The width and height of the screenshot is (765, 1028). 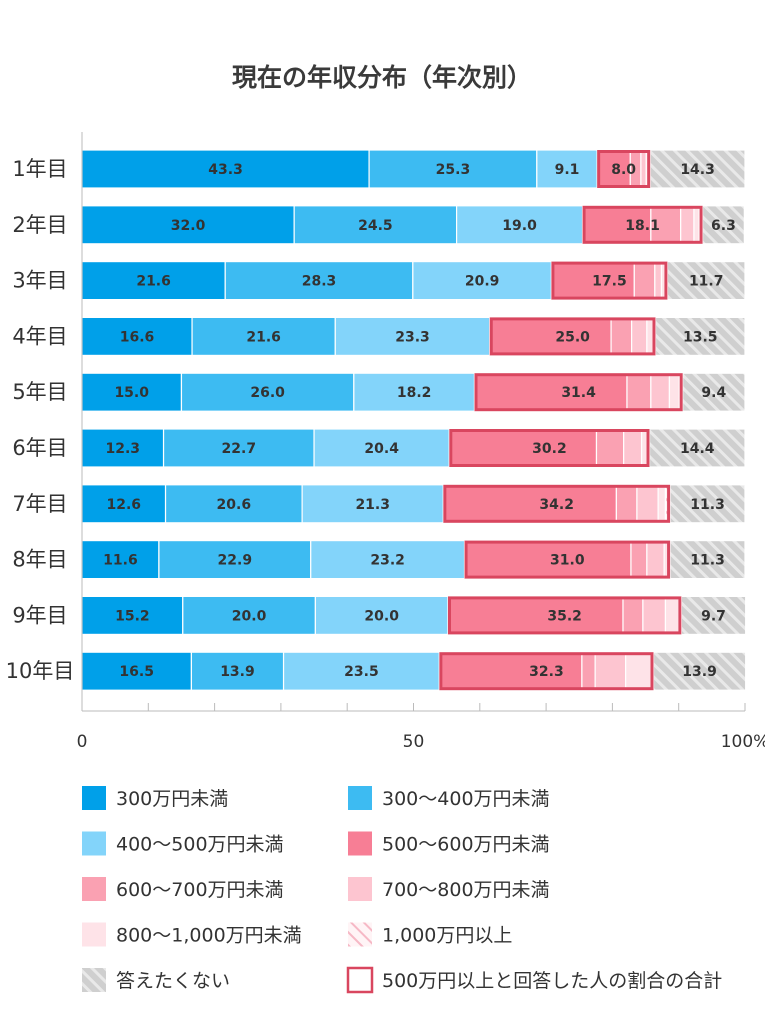 What do you see at coordinates (209, 936) in the screenshot?
I see `legend-label: 800〜1,000万円未満` at bounding box center [209, 936].